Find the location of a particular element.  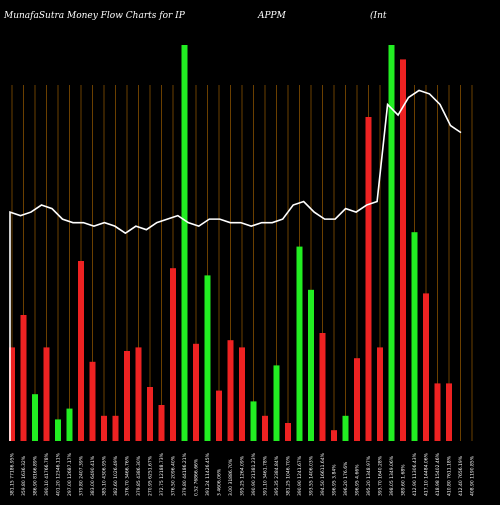

x-tick-label: 0.52 76866.66% is located at coordinates (197, 477).